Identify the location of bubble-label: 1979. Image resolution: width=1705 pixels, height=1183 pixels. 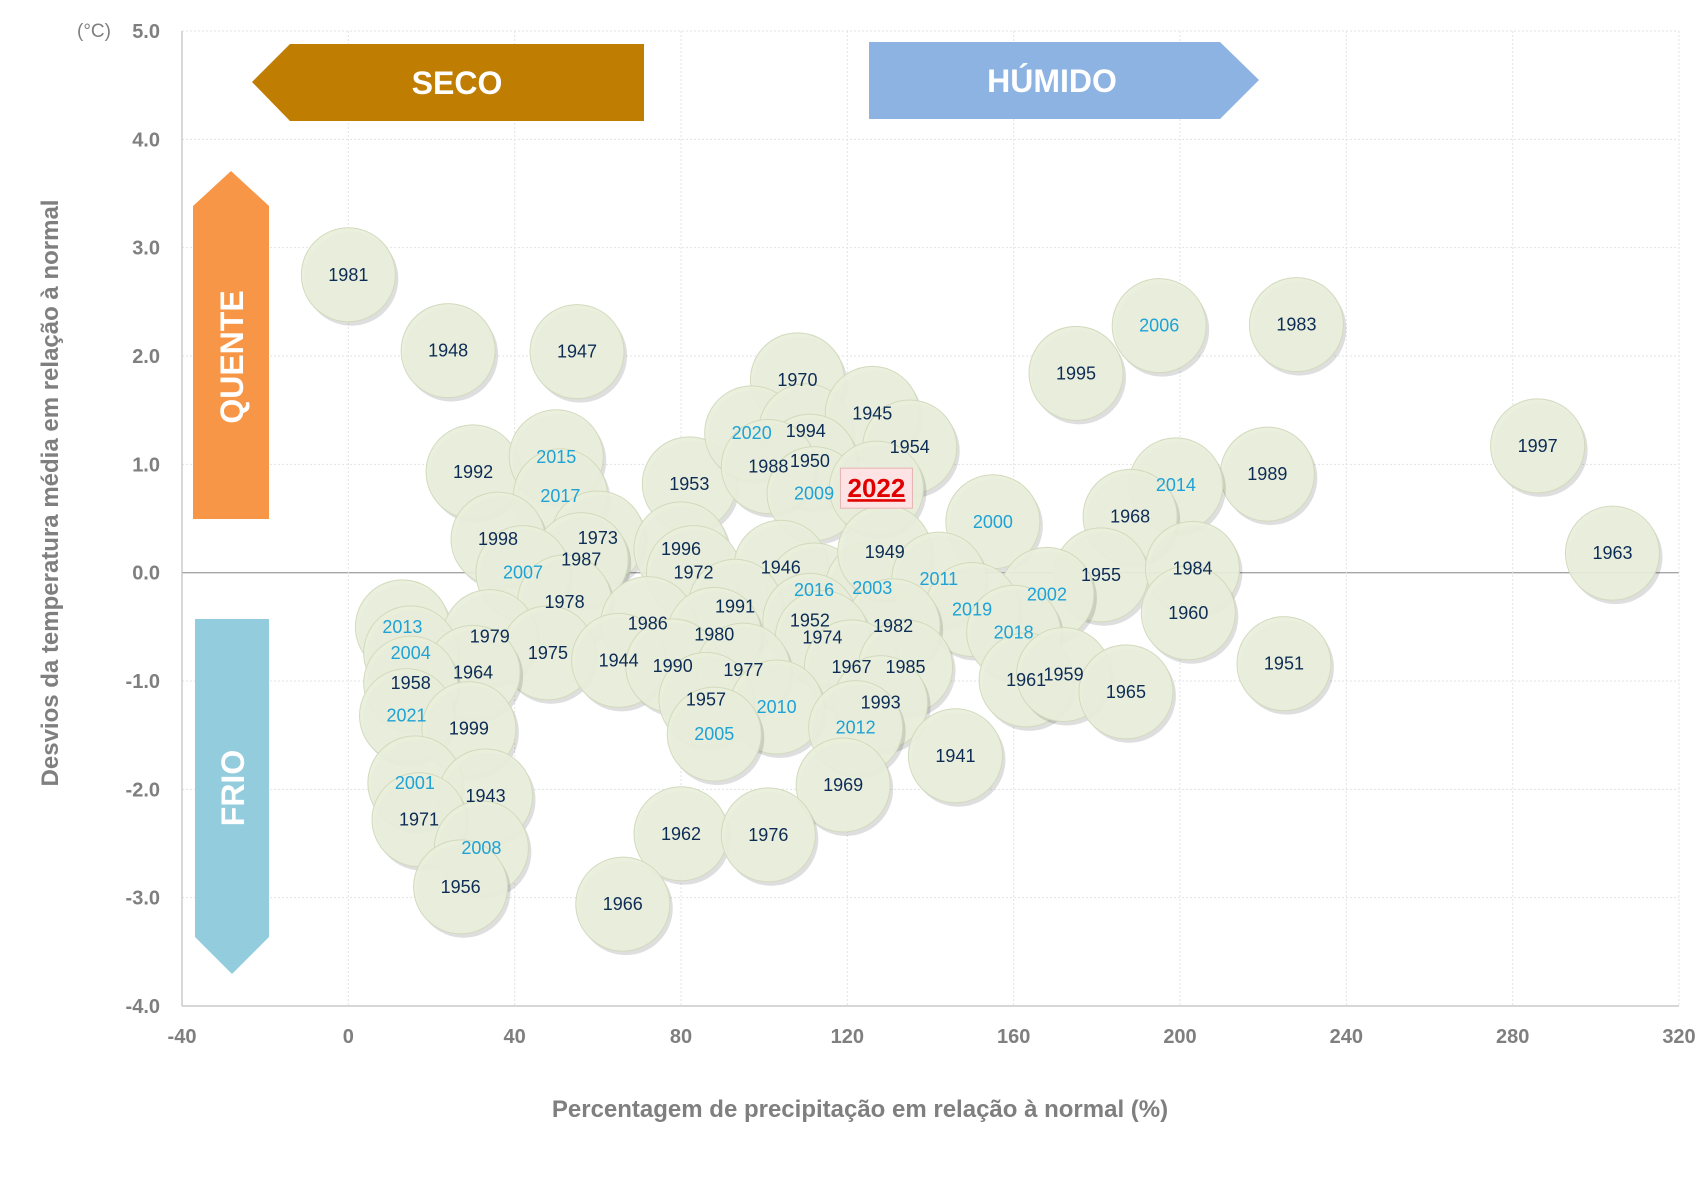
(490, 637).